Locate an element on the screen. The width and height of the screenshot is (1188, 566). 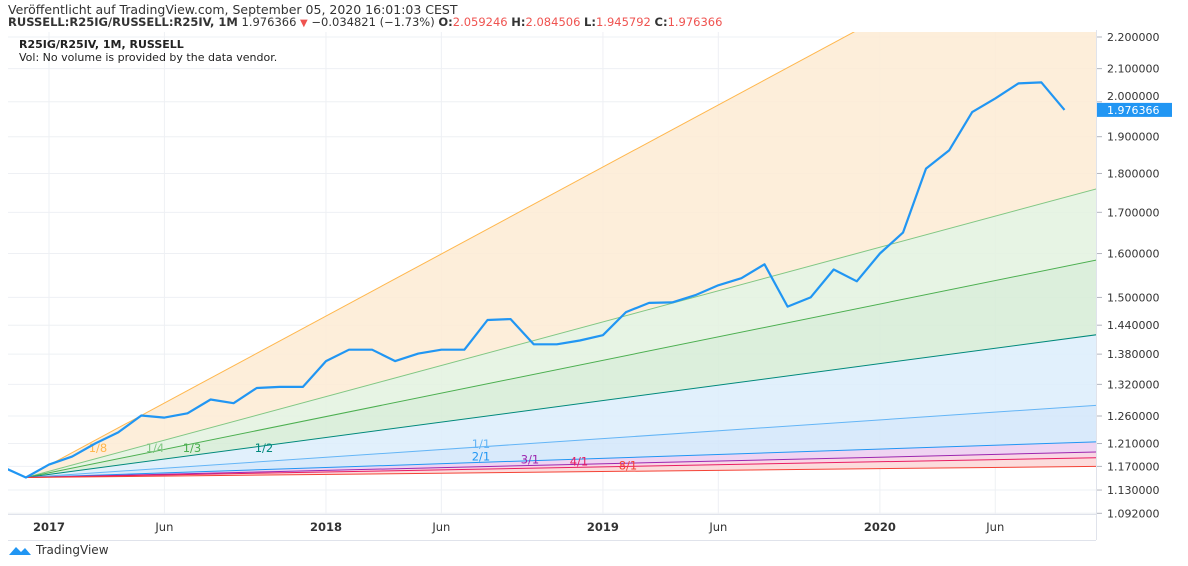
x-tick-label: 2017 is located at coordinates (49, 527).